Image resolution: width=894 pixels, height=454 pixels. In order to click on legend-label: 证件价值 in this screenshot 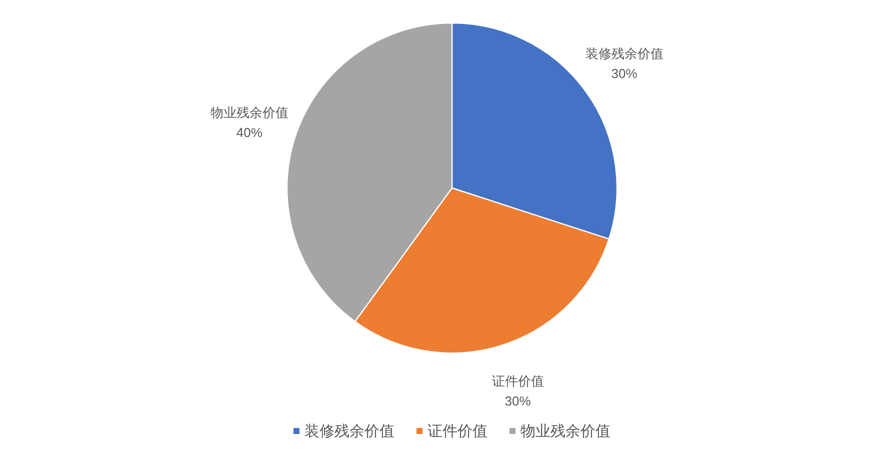, I will do `click(458, 431)`.